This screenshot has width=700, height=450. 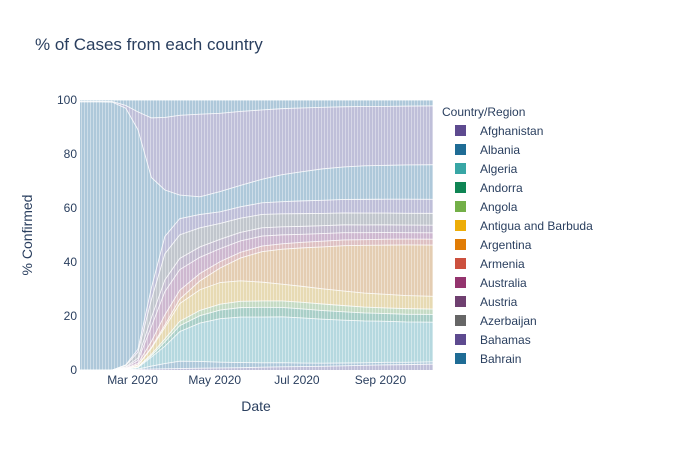 What do you see at coordinates (508, 321) in the screenshot?
I see `legend-item: Azerbaijan` at bounding box center [508, 321].